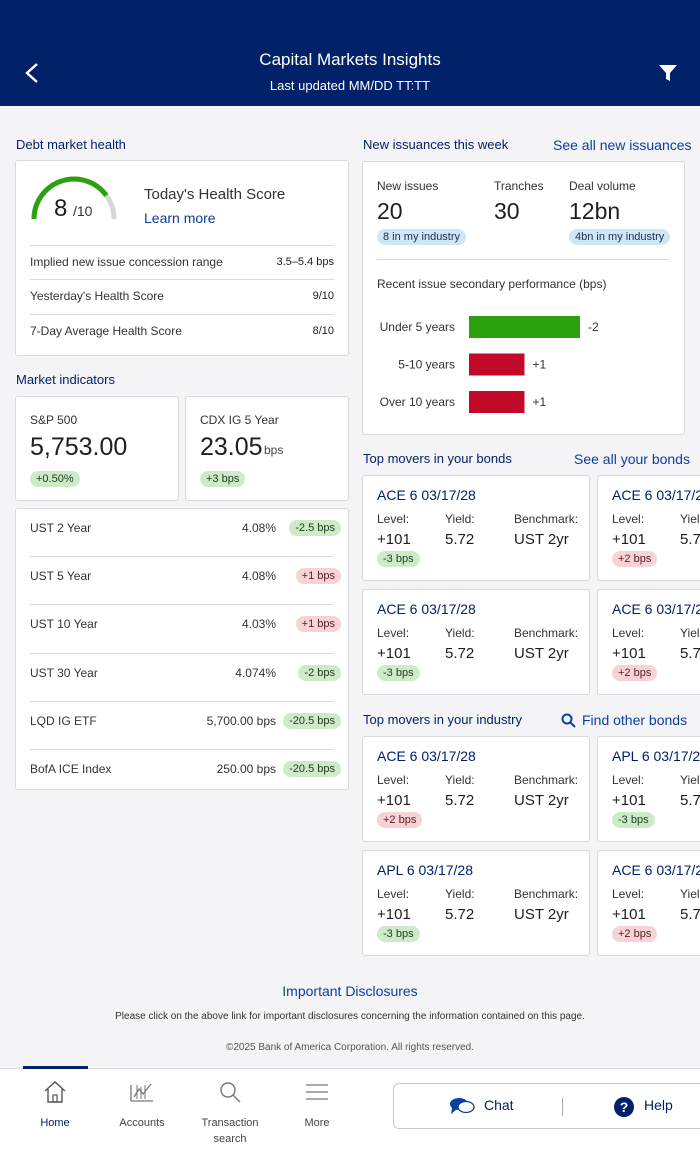  What do you see at coordinates (255, 672) in the screenshot?
I see `rate-value: 4.074%` at bounding box center [255, 672].